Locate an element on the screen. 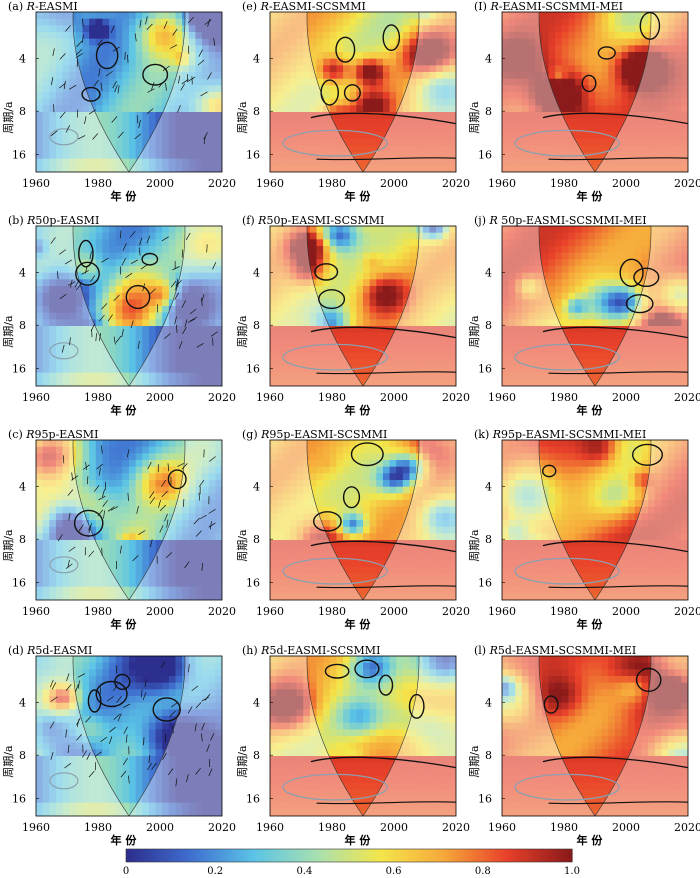 The width and height of the screenshot is (700, 878). panel-title-c: (c) R95p-EASMI is located at coordinates (53, 434).